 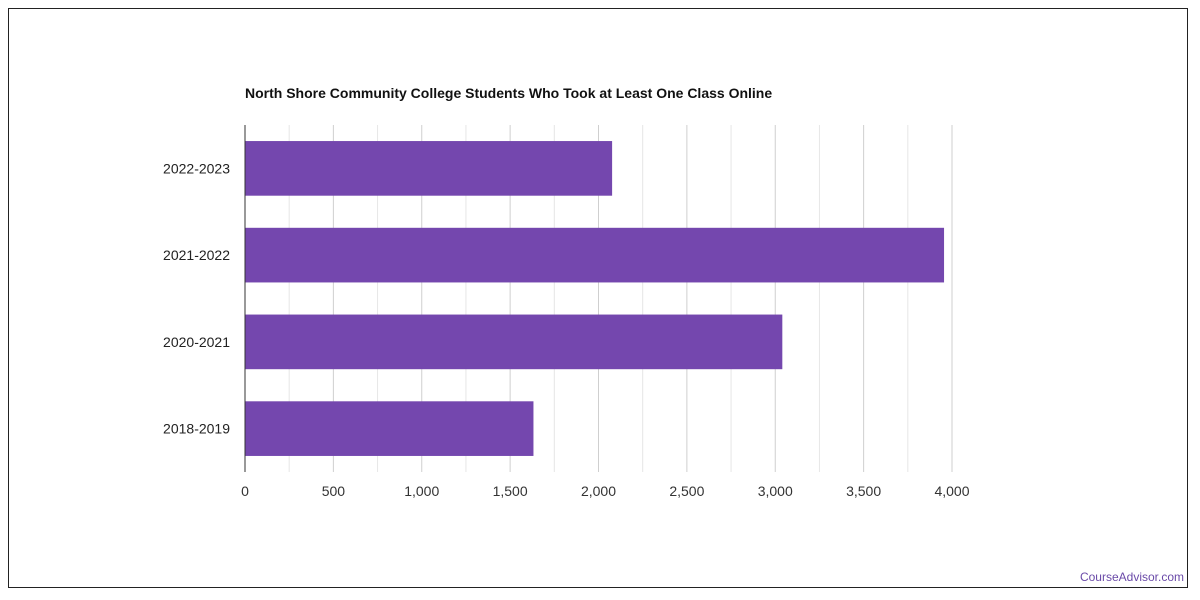 I want to click on y-axis-category-labels: 2022-2023 2021-2022 2020-2021 2018-2019, so click(x=196, y=298).